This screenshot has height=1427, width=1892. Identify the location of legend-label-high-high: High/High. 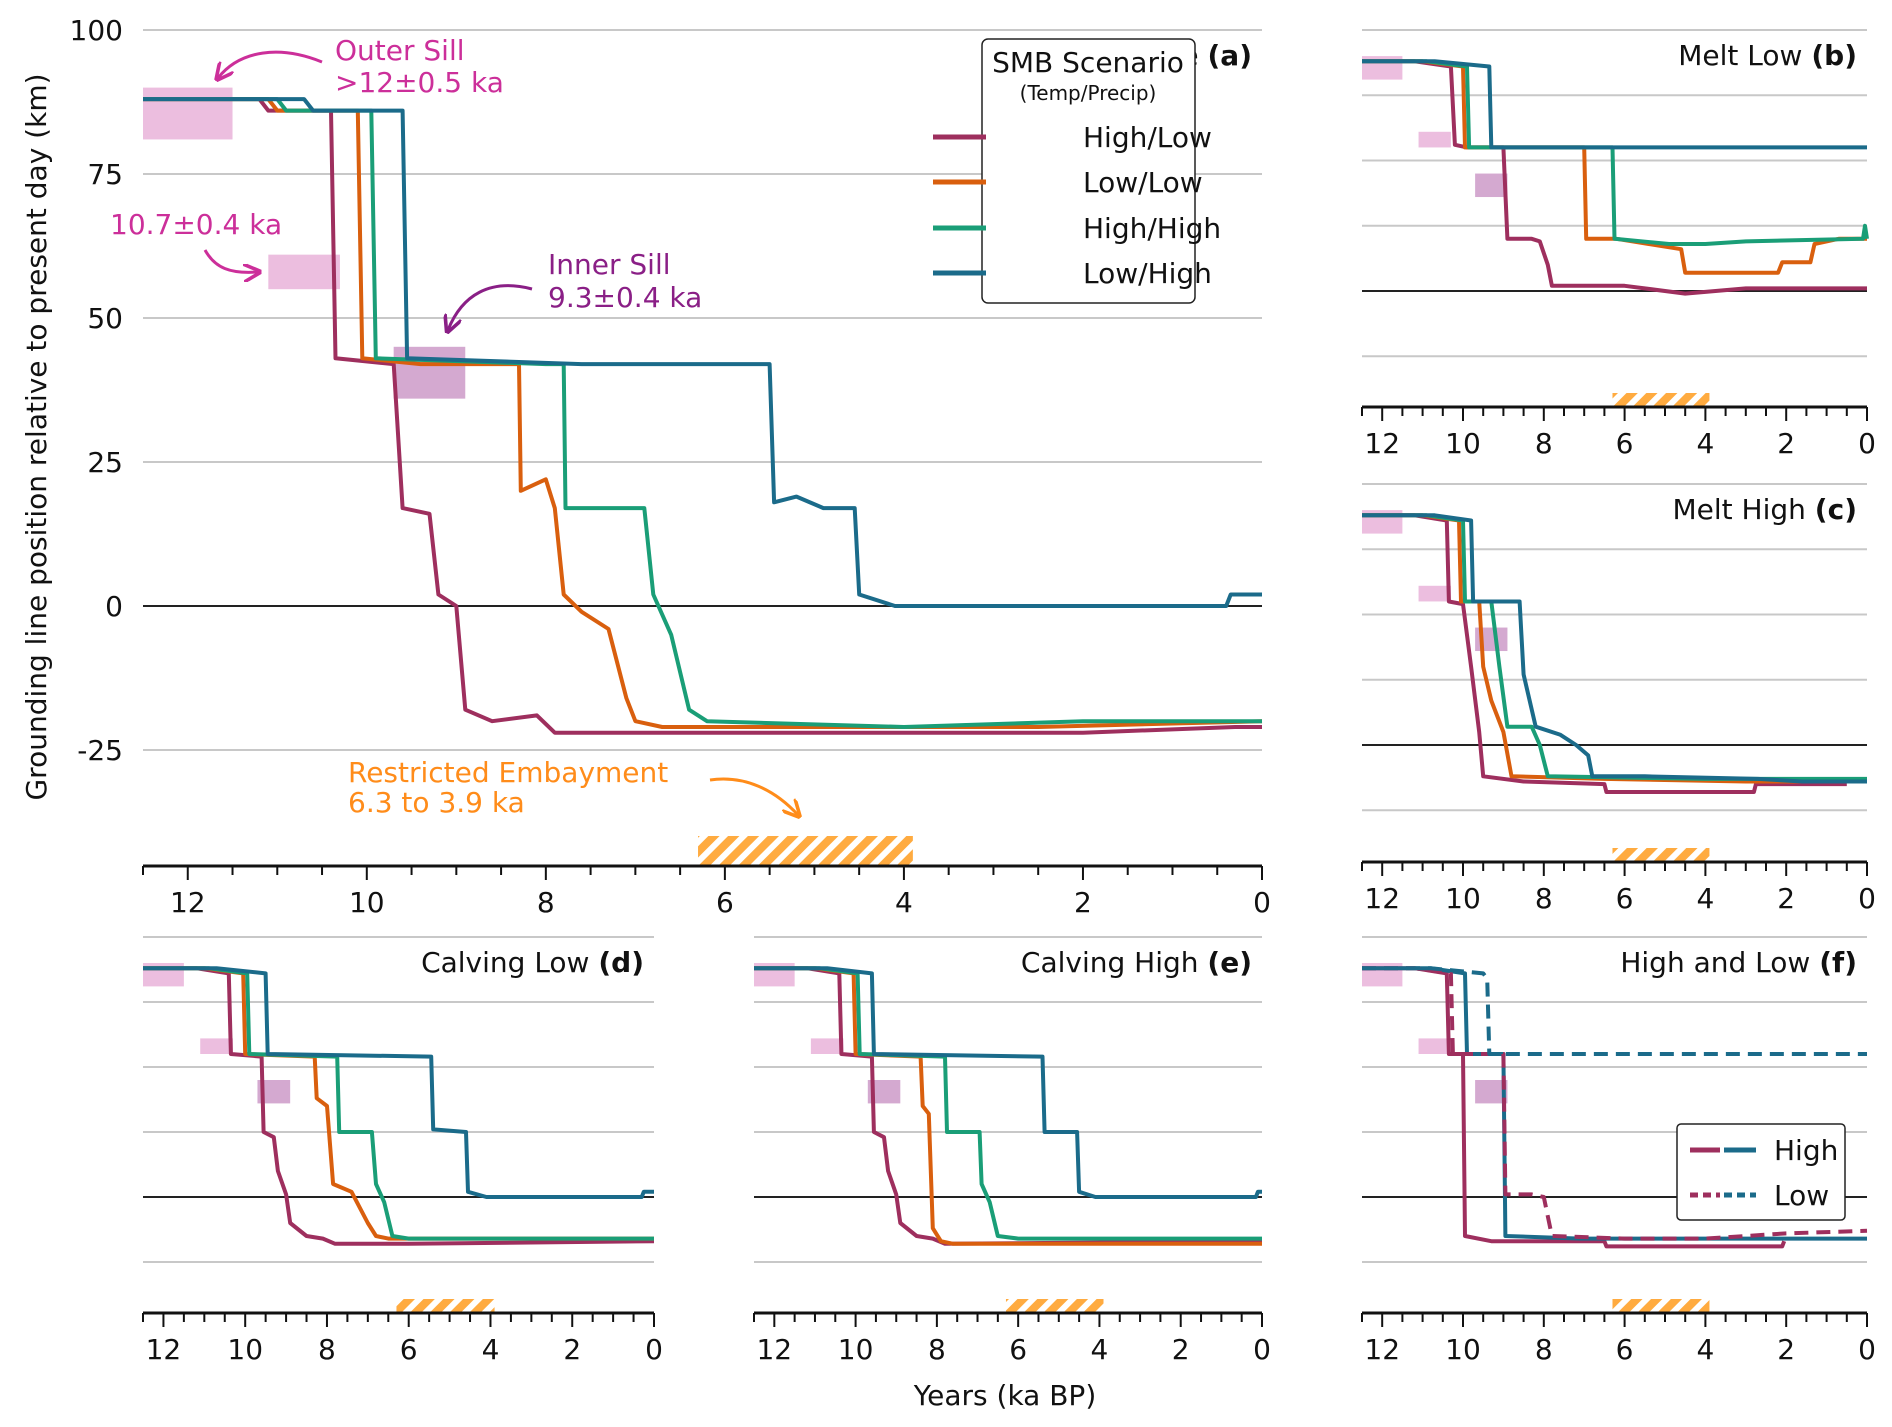
(1152, 228).